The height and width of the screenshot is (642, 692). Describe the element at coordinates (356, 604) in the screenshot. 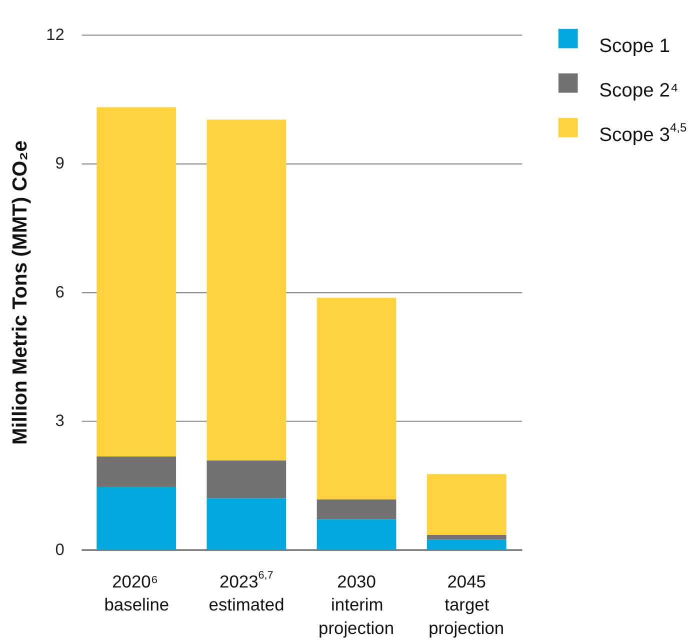

I see `x-tick-label: 2030 interim projection` at that location.